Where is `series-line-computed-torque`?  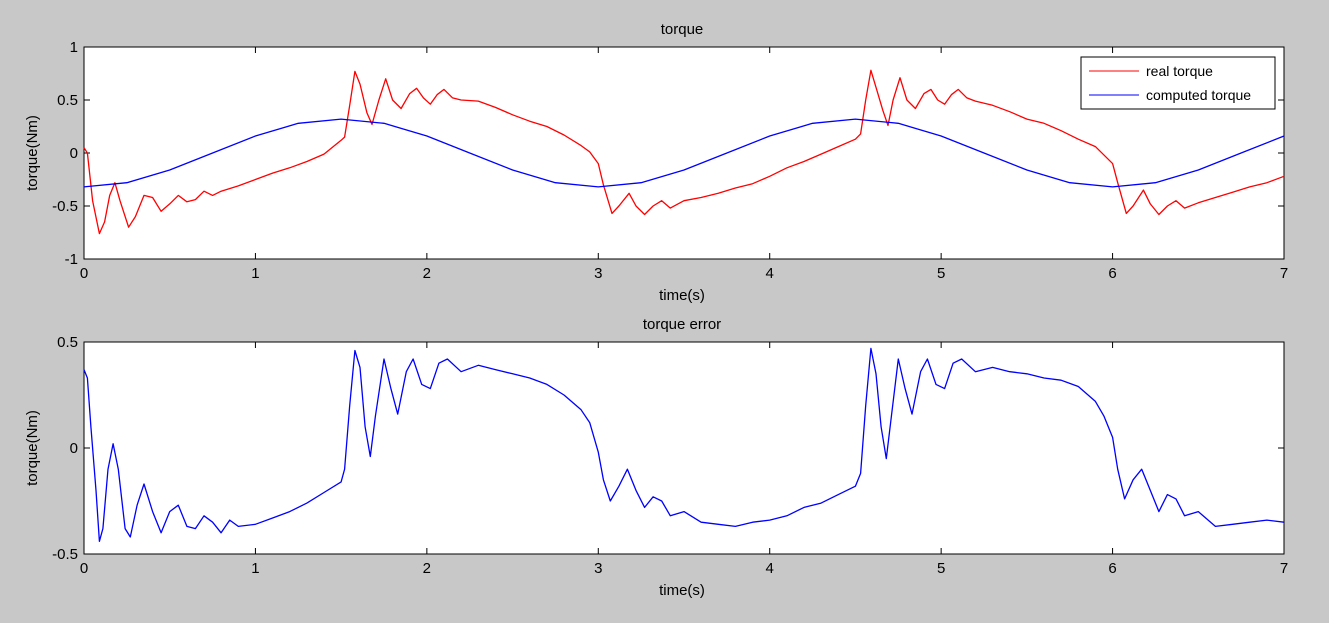
series-line-computed-torque is located at coordinates (684, 153).